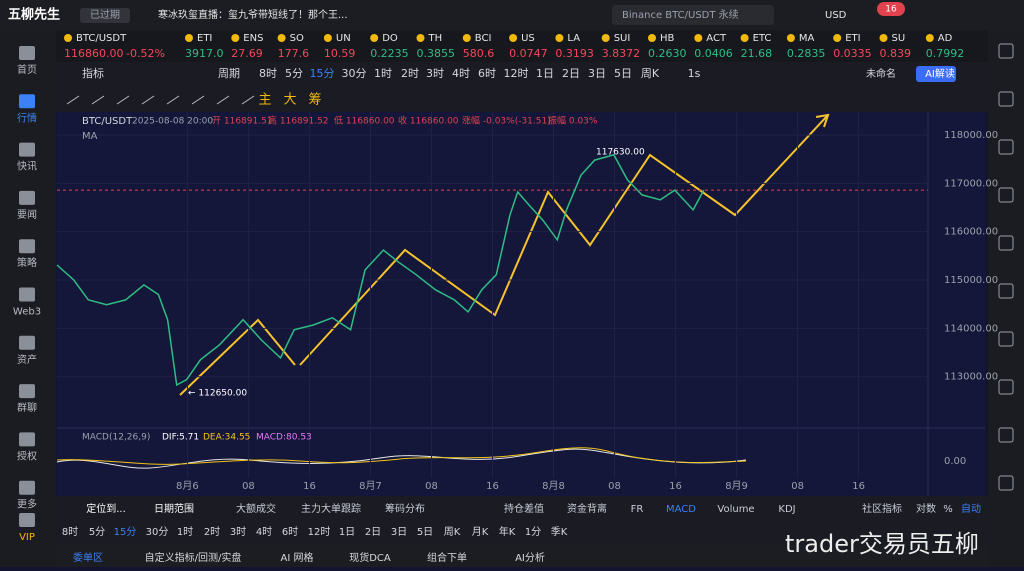  Describe the element at coordinates (340, 53) in the screenshot. I see `ticker-price: 10.59` at that location.